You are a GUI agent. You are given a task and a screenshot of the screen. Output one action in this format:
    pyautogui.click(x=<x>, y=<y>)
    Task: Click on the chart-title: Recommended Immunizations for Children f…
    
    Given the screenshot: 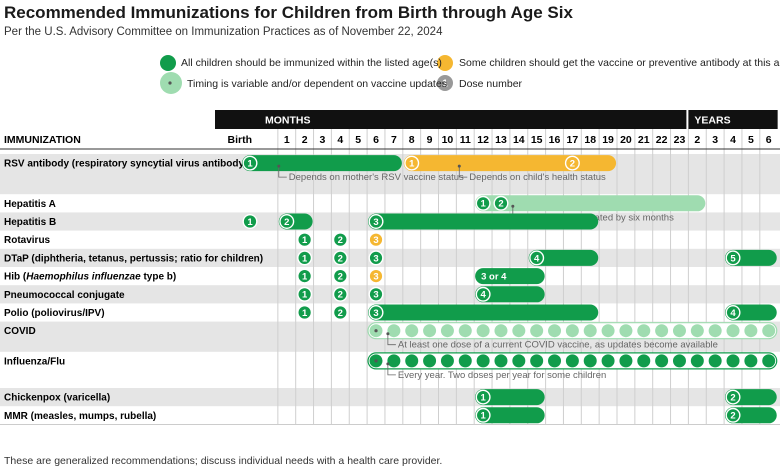 What is the action you would take?
    pyautogui.click(x=288, y=12)
    